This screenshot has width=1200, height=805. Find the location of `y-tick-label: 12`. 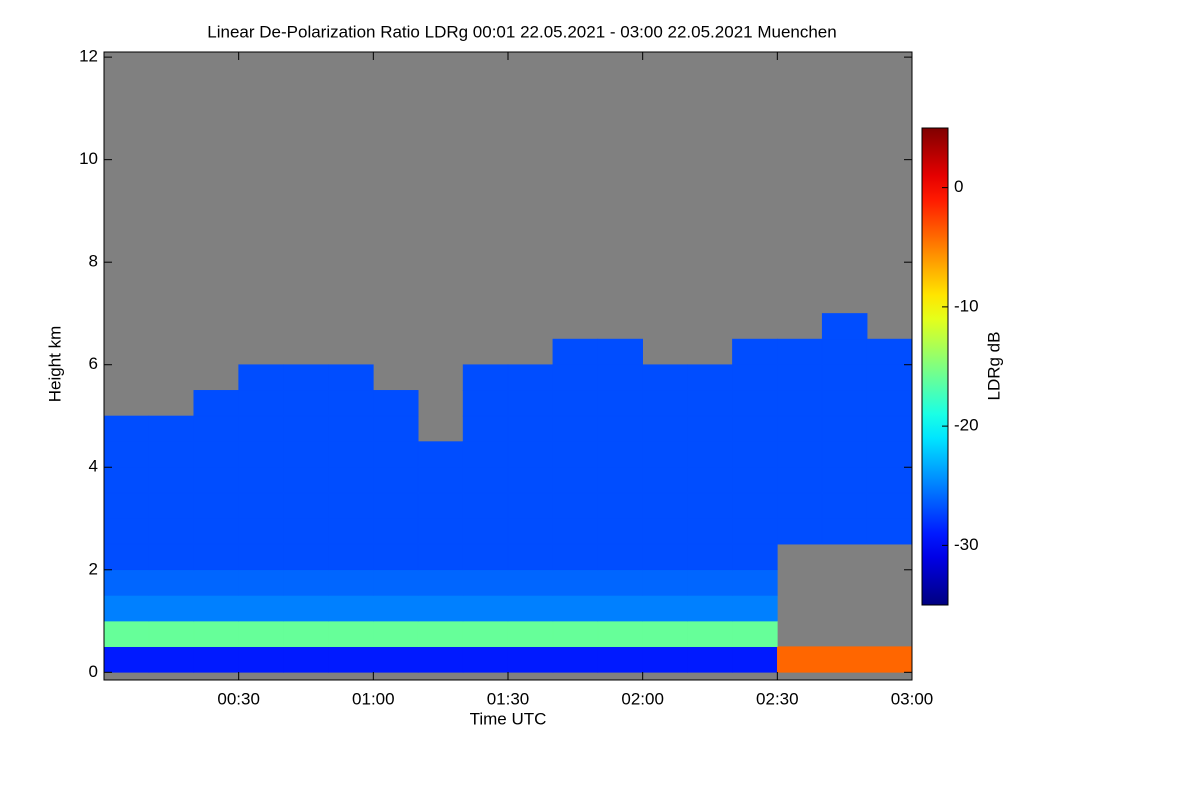

y-tick-label: 12 is located at coordinates (88, 56).